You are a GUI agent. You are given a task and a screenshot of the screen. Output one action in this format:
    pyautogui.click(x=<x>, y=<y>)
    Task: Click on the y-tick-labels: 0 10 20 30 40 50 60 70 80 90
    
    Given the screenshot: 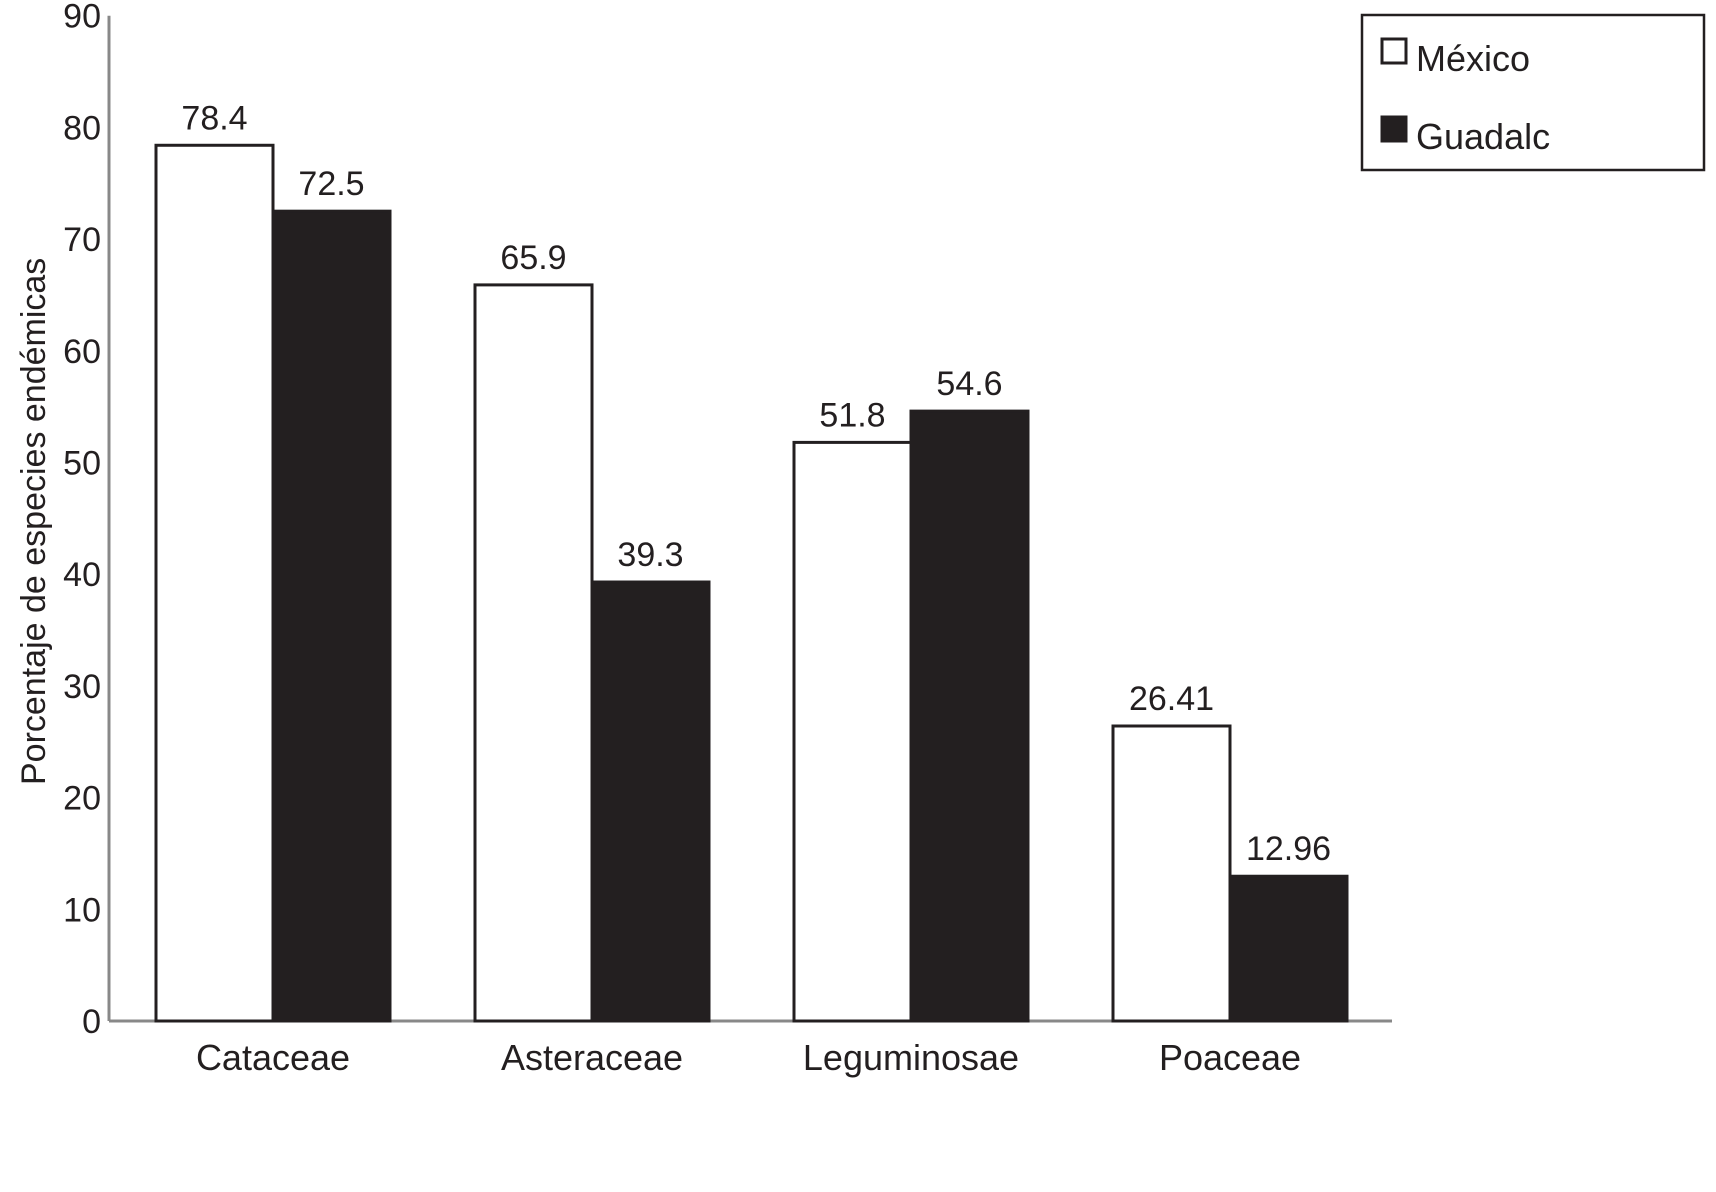 What is the action you would take?
    pyautogui.click(x=82, y=520)
    